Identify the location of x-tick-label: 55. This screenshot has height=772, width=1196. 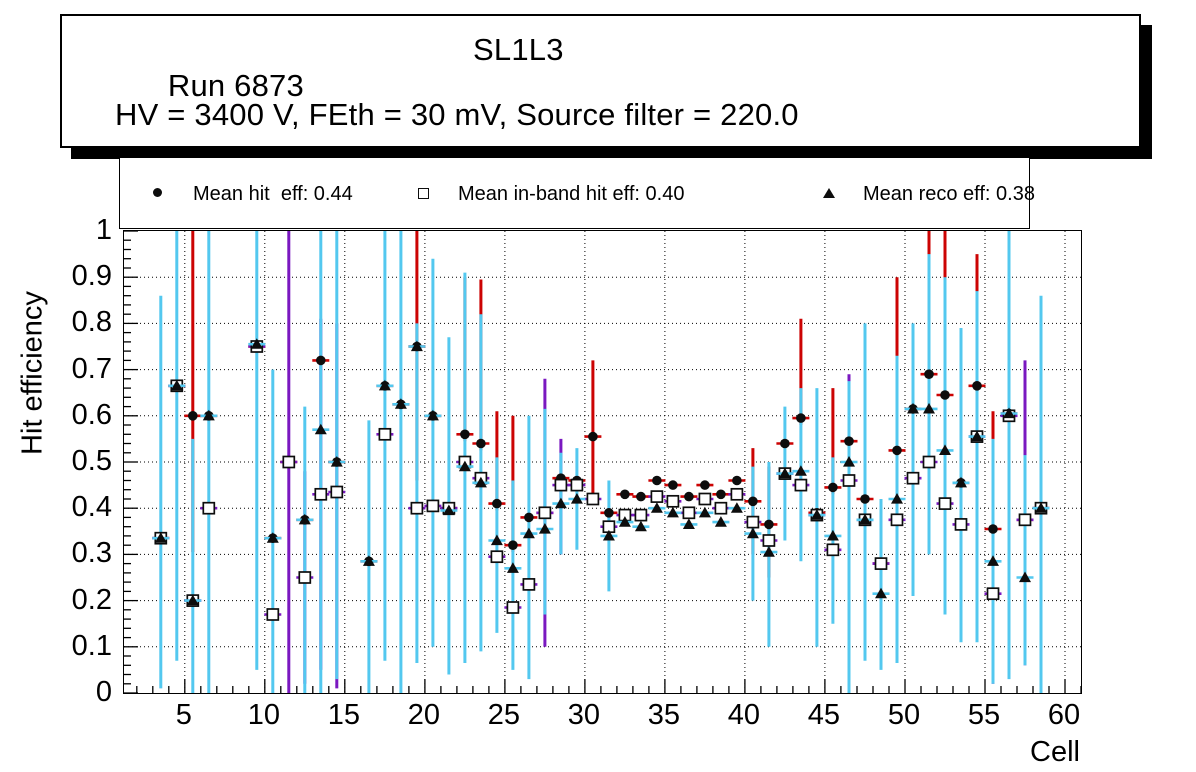
(984, 715).